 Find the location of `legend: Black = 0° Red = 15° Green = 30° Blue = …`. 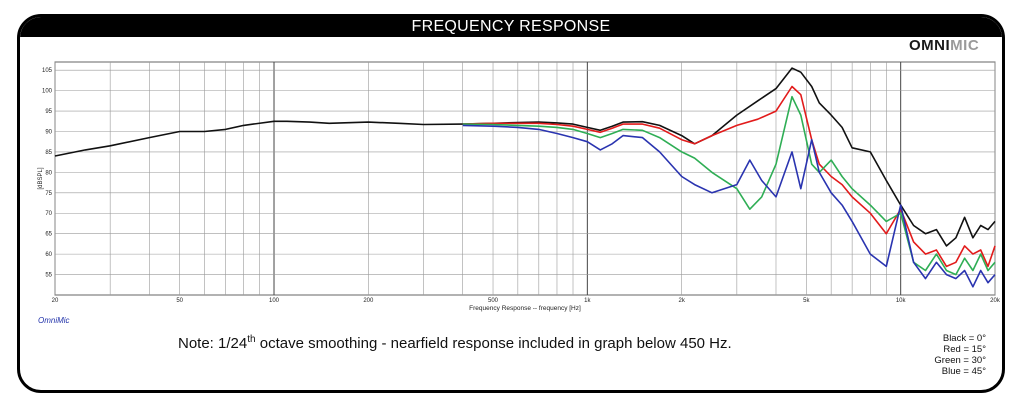

legend: Black = 0° Red = 15° Green = 30° Blue = … is located at coordinates (943, 355).